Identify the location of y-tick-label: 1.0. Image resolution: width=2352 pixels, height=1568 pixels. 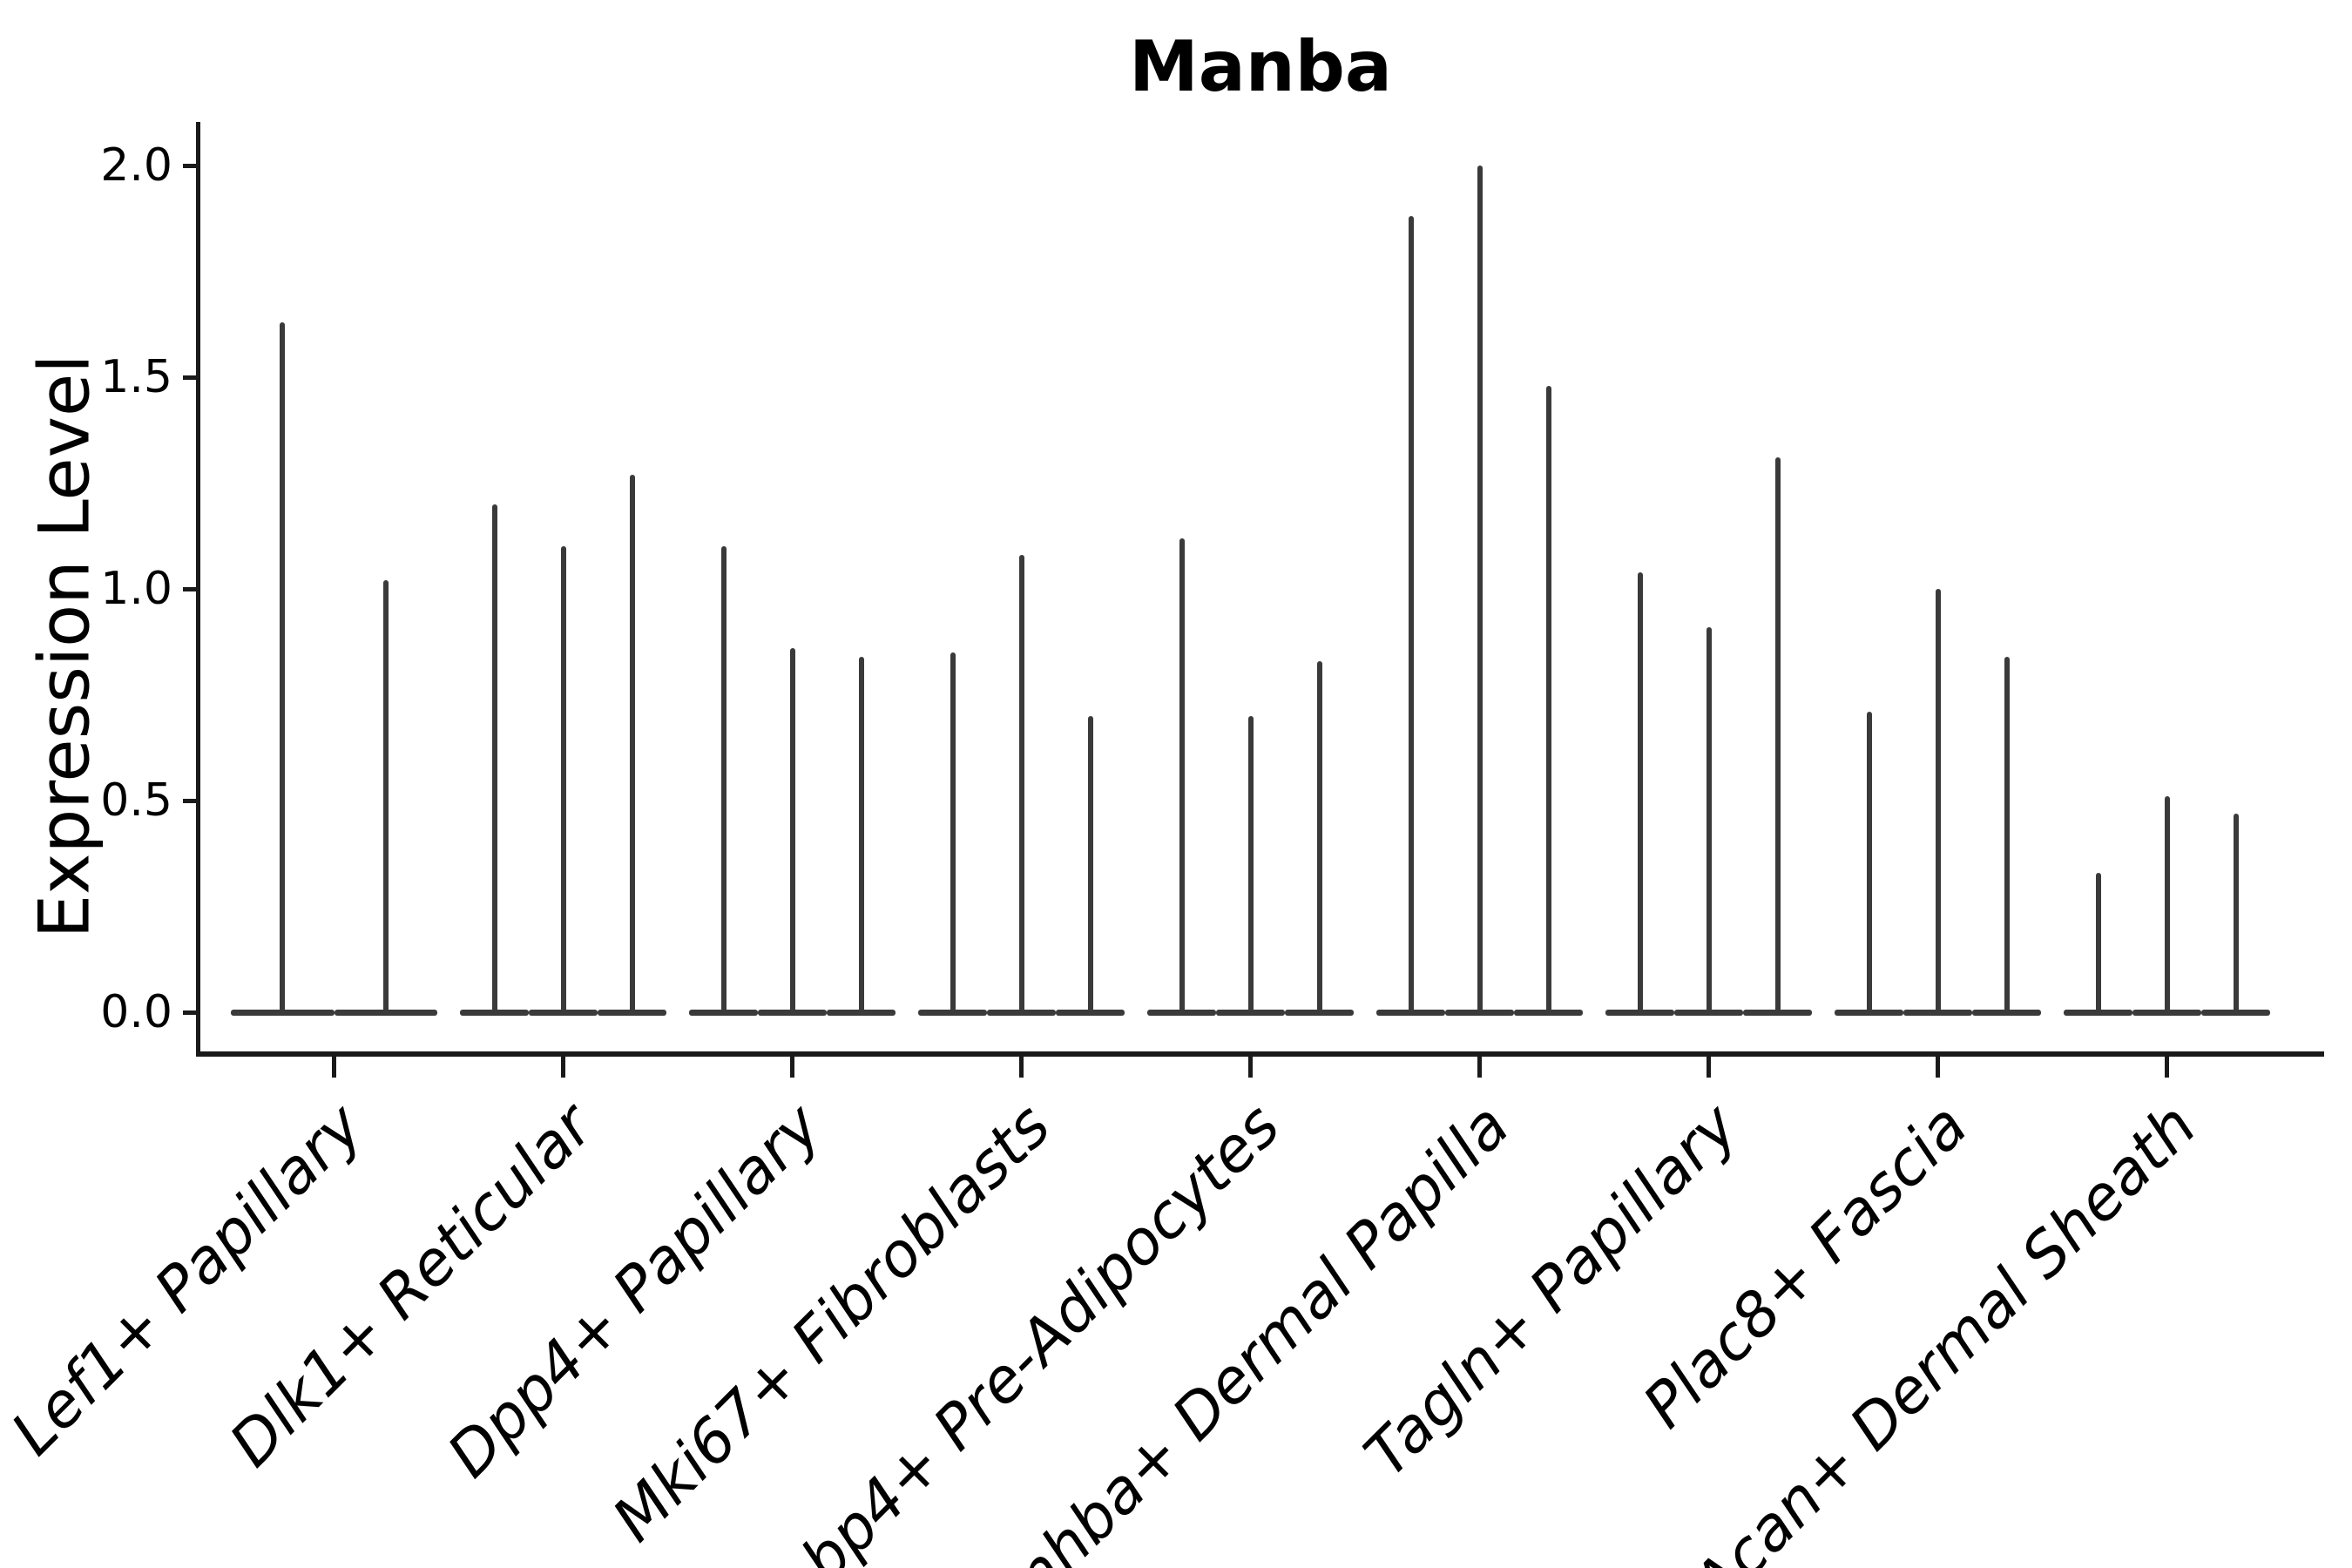
(136, 589).